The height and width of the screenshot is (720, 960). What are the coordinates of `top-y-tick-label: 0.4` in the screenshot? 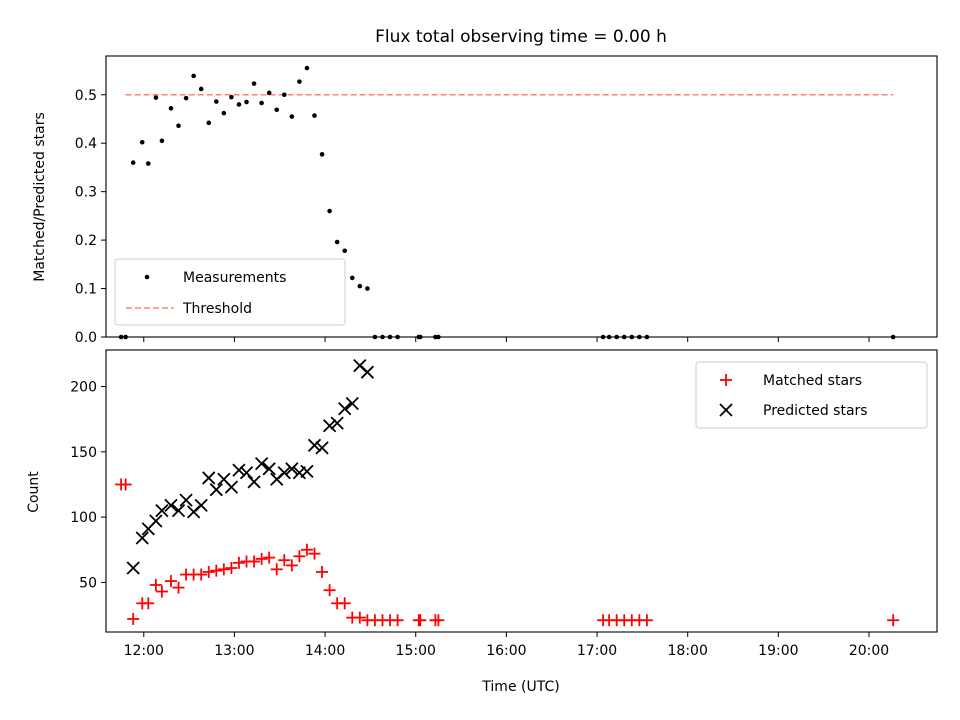 It's located at (86, 144).